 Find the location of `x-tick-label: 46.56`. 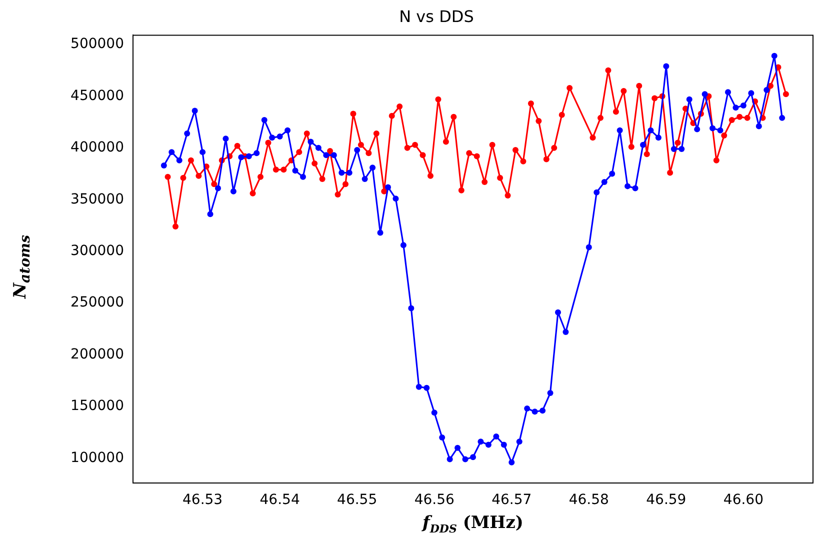

x-tick-label: 46.56 is located at coordinates (434, 500).